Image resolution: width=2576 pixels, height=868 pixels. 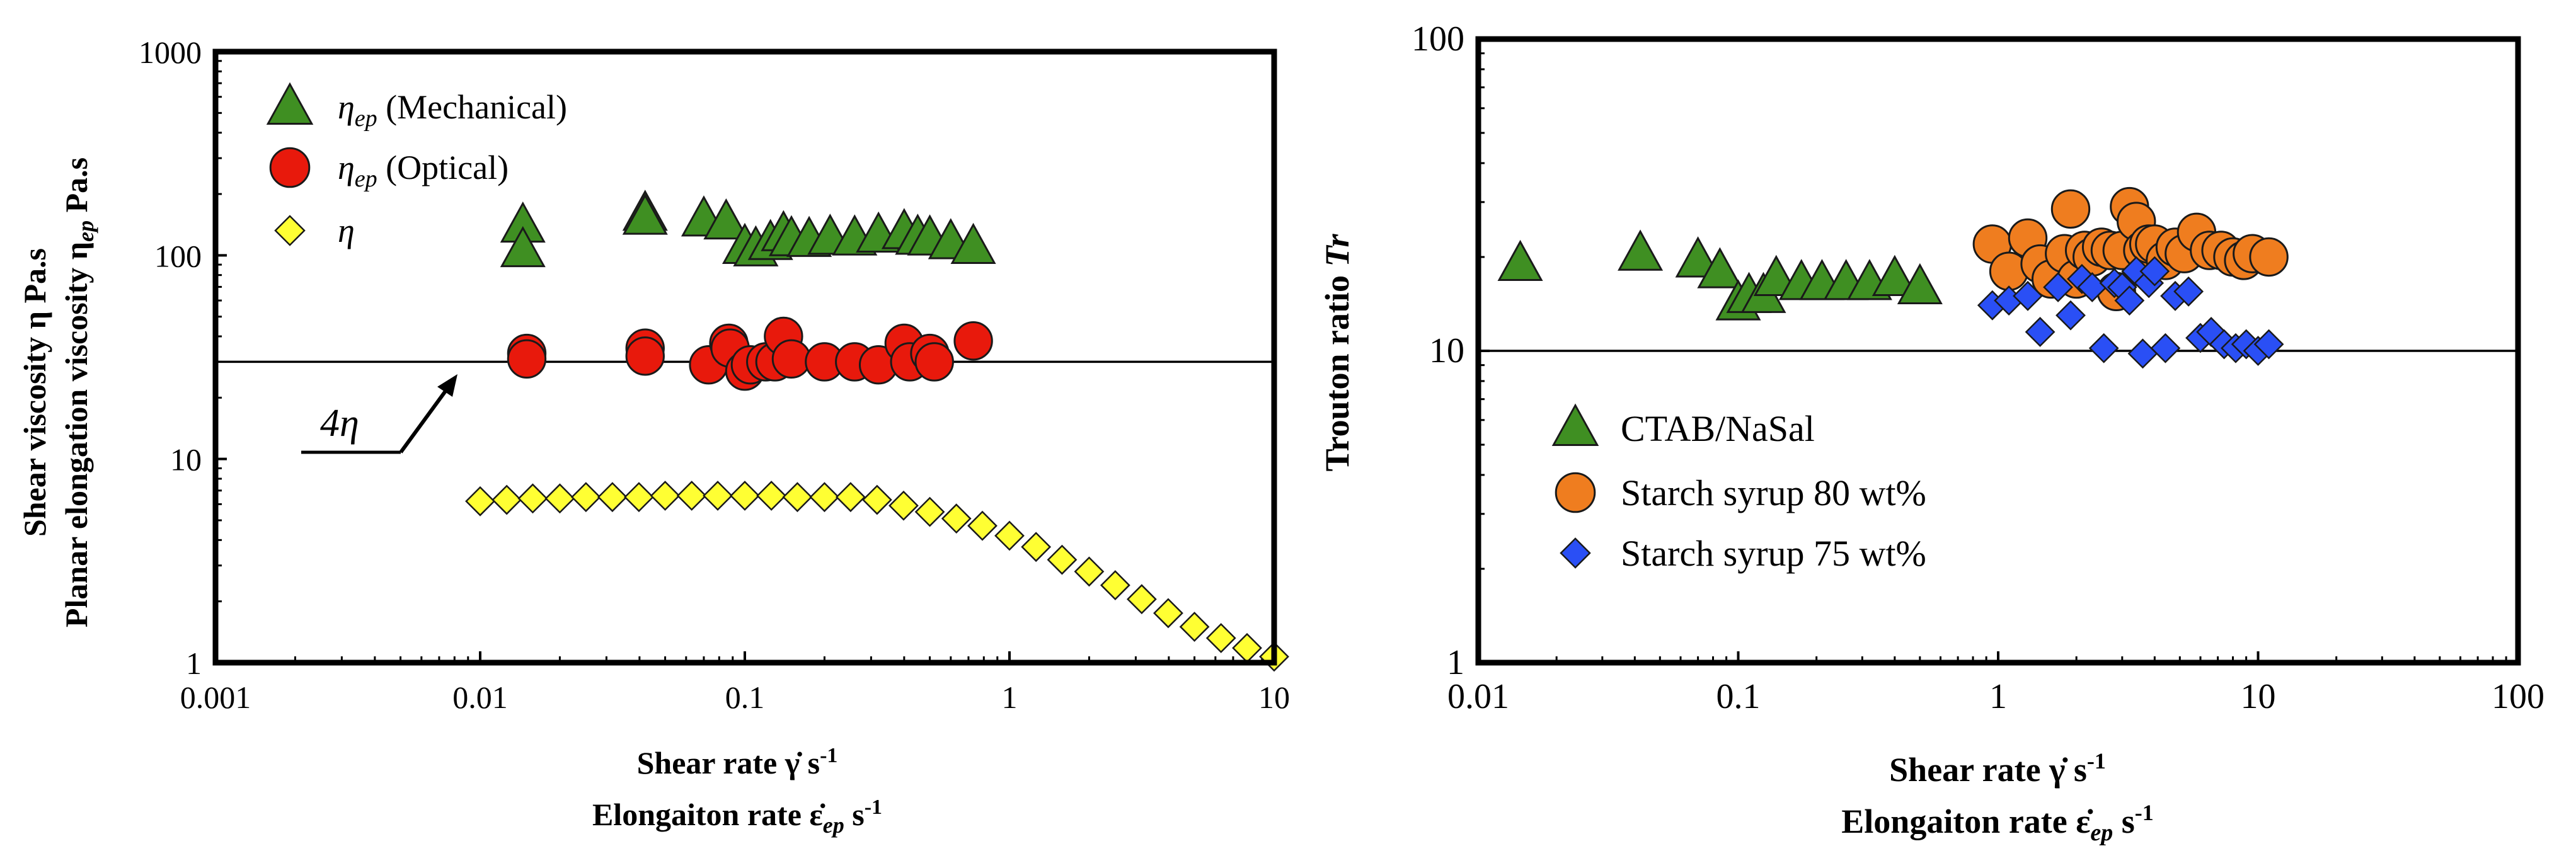 I want to click on four-eta-label: 4η, so click(x=339, y=423).